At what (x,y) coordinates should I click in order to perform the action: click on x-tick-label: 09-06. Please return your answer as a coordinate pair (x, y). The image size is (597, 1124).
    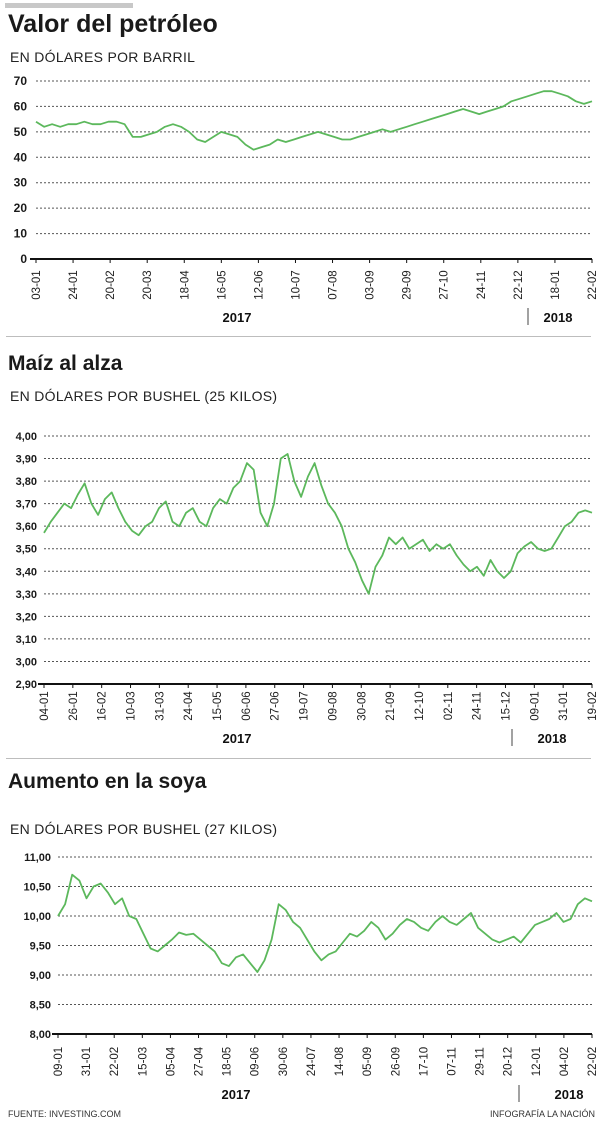
    Looking at the image, I should click on (256, 1061).